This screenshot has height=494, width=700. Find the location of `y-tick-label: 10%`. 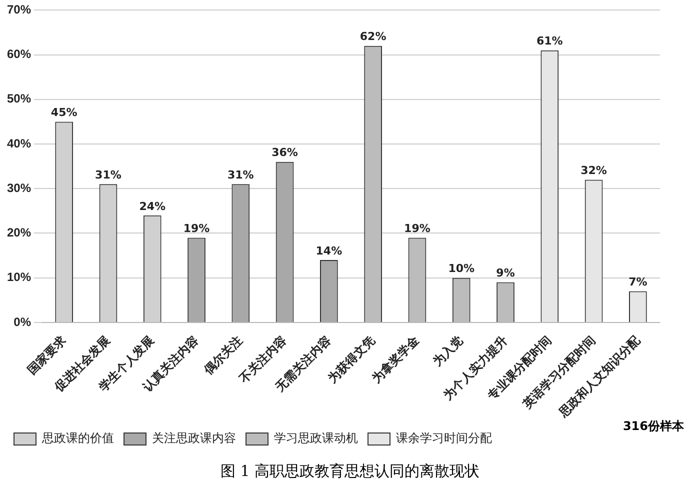

y-tick-label: 10% is located at coordinates (19, 277).